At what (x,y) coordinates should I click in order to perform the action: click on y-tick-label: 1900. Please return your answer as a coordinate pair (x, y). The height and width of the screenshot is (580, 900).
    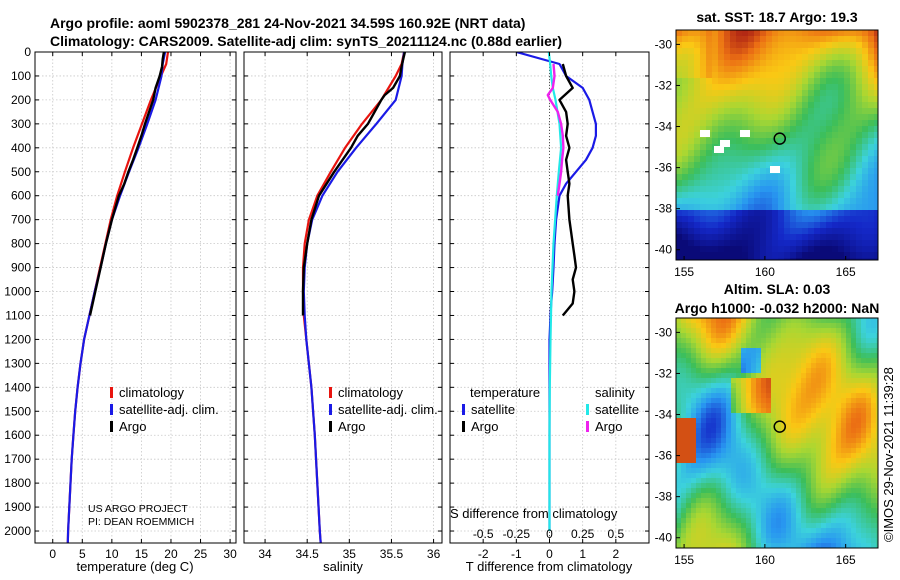
    Looking at the image, I should click on (17, 507).